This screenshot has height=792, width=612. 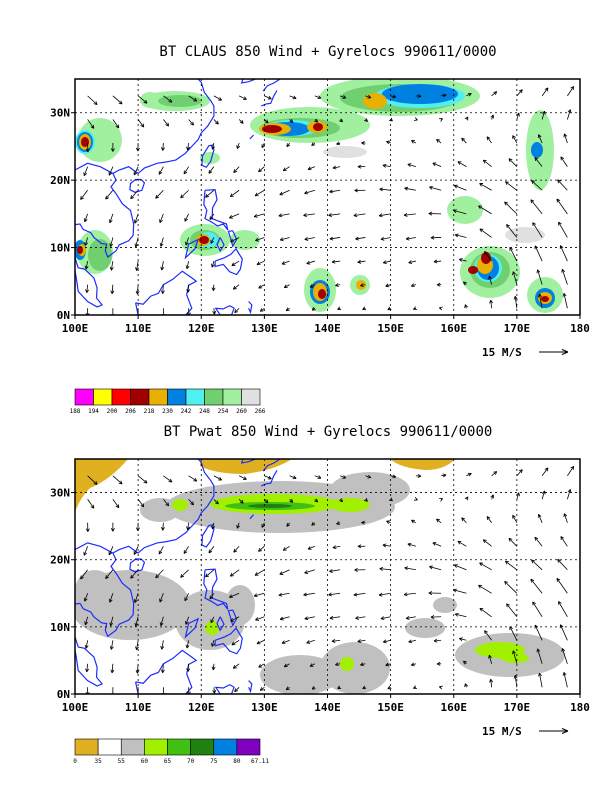 I want to click on vector-scale: 15 M/S, so click(x=525, y=731).